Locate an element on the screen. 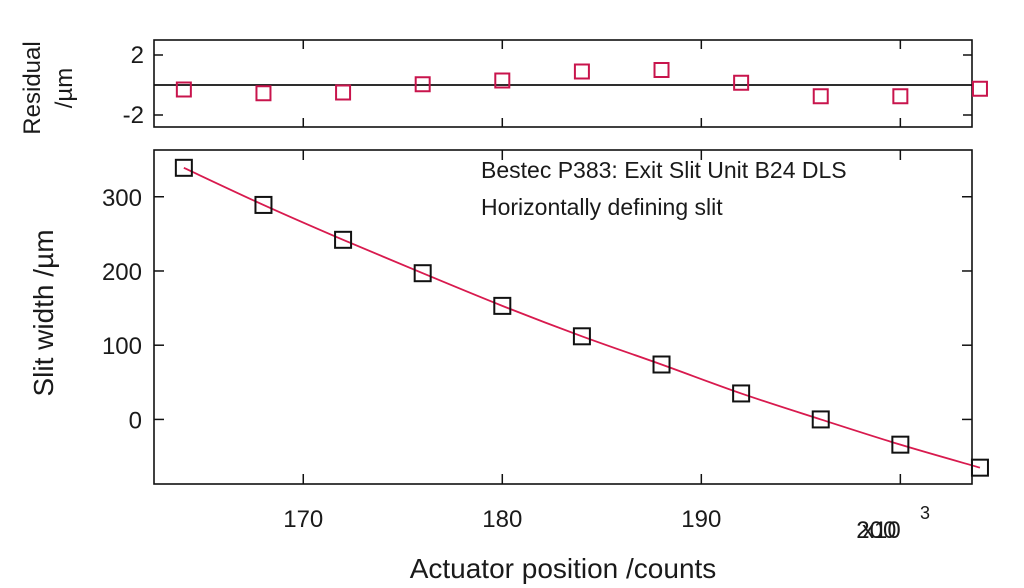  y-tick-label: 300 is located at coordinates (122, 198).